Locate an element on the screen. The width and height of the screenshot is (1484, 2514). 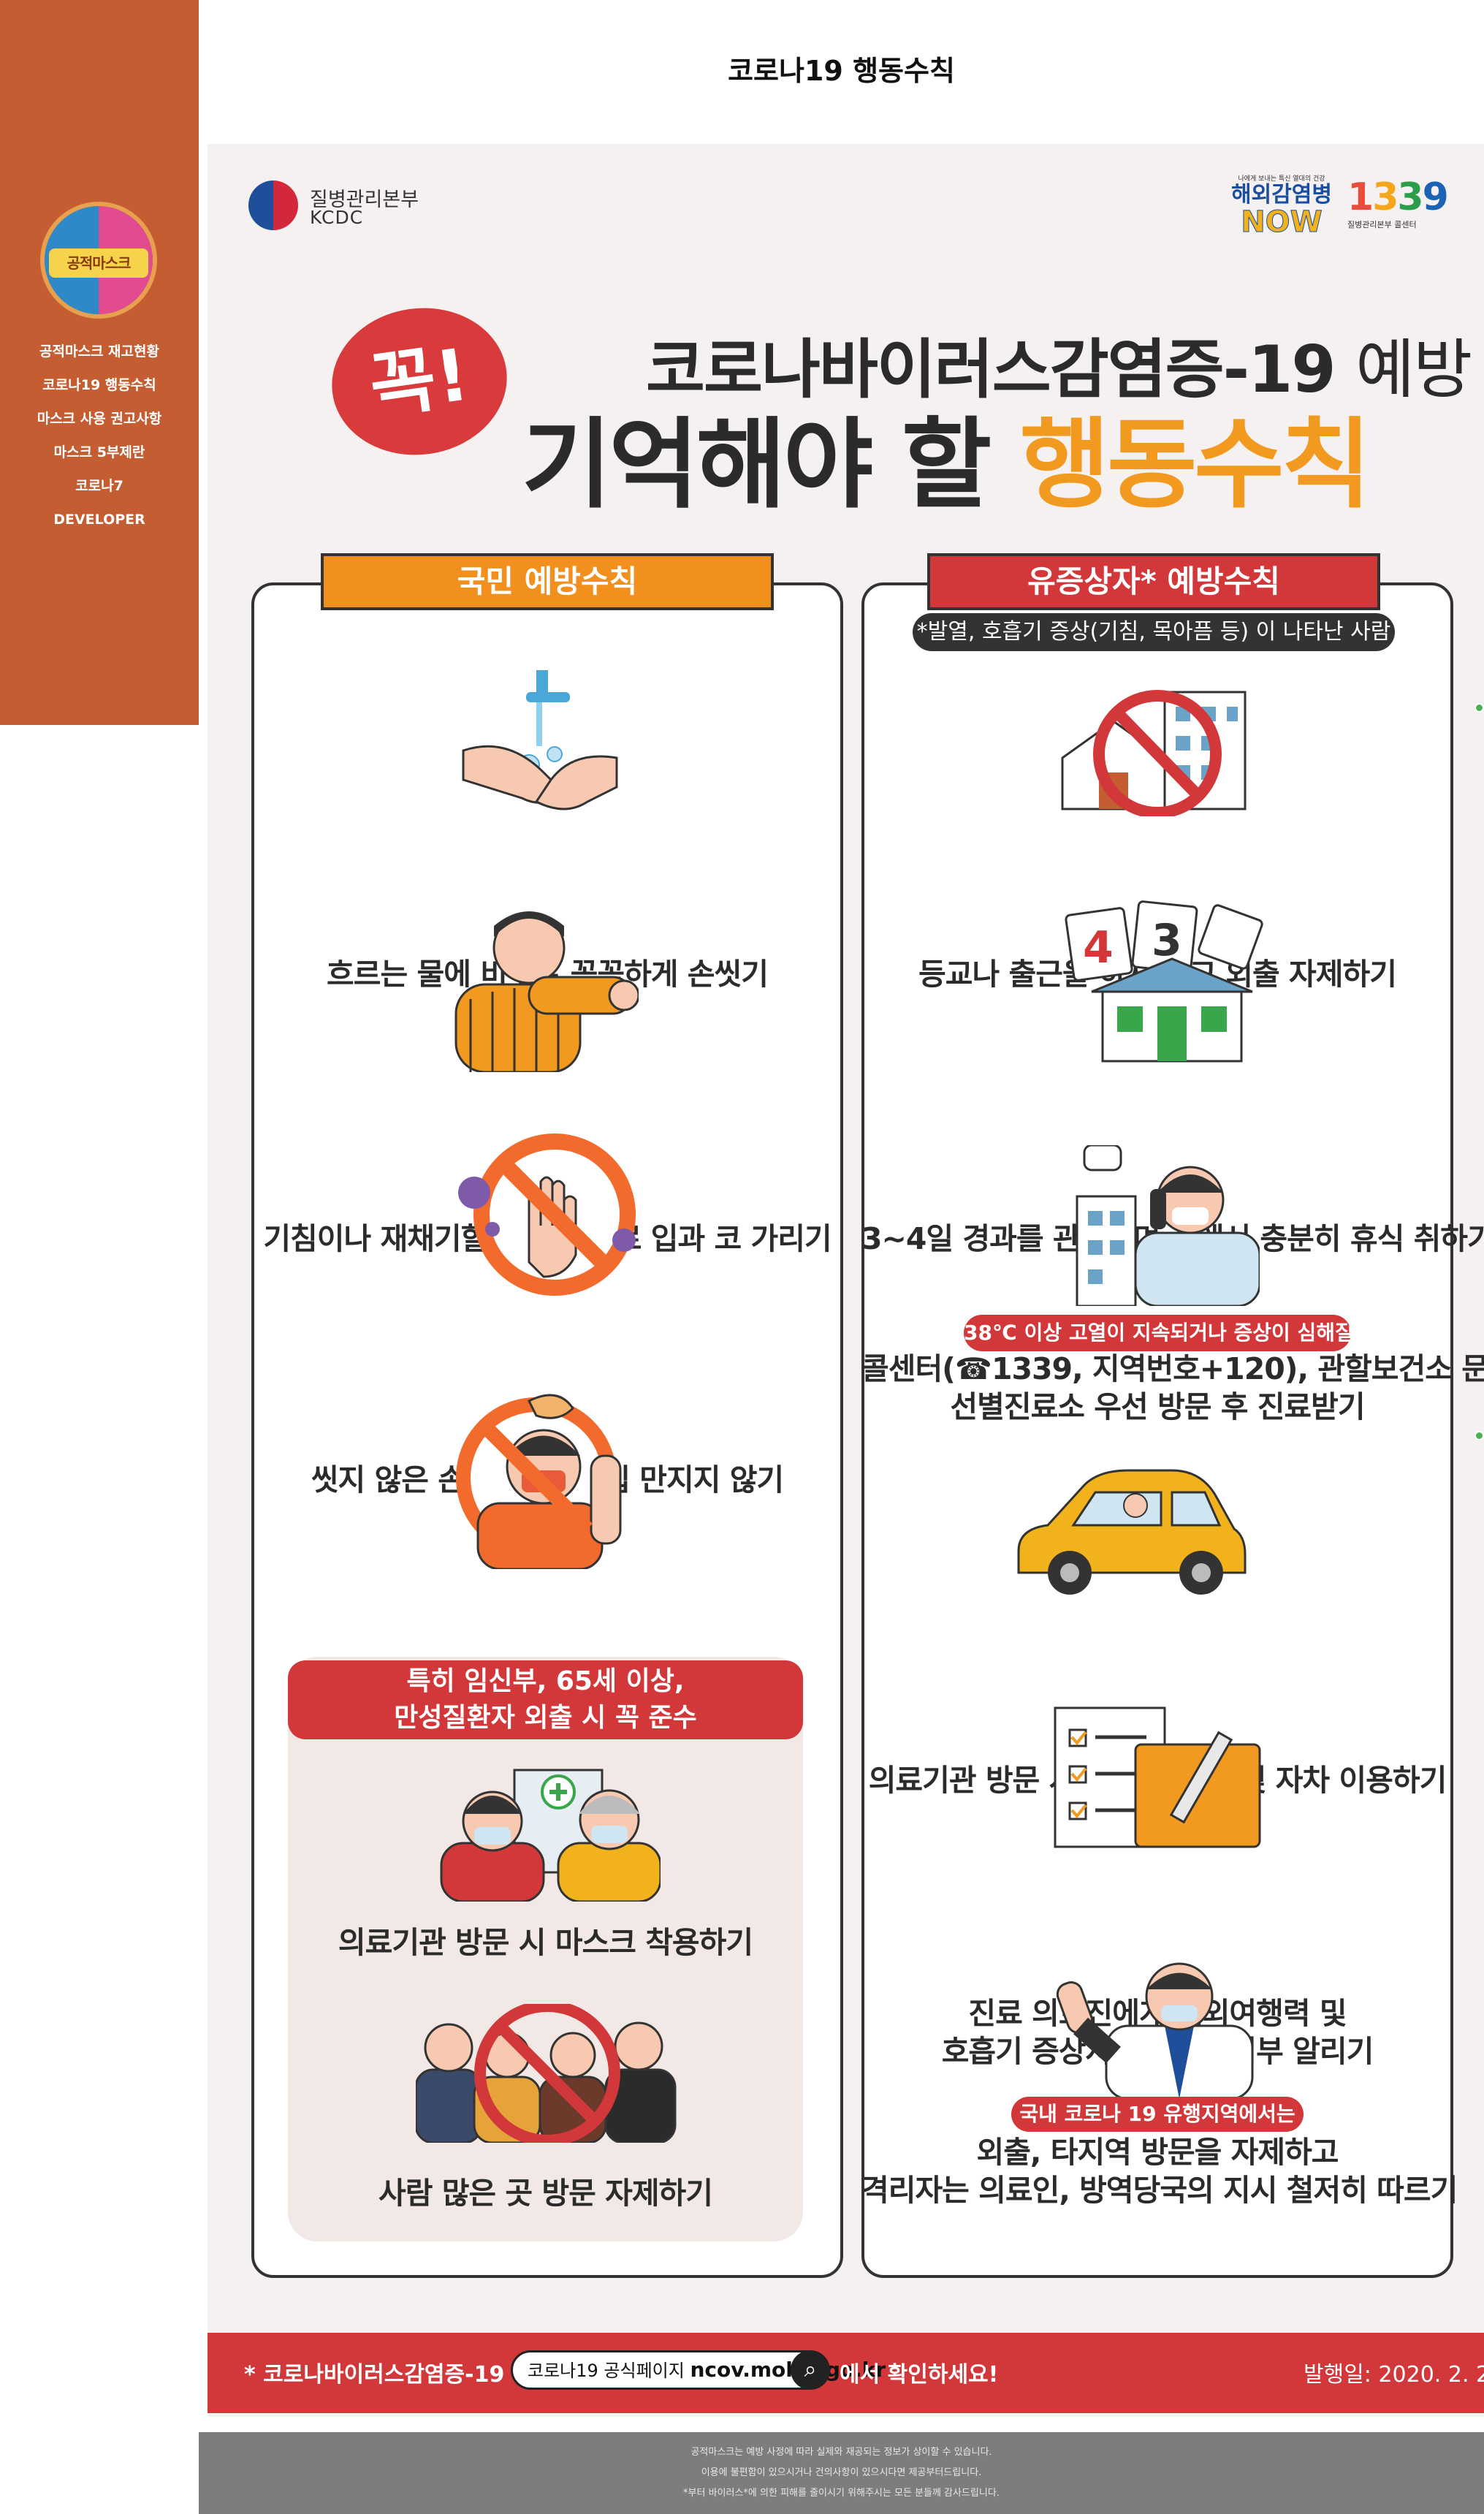
no-crowd-icon is located at coordinates (546, 2073).